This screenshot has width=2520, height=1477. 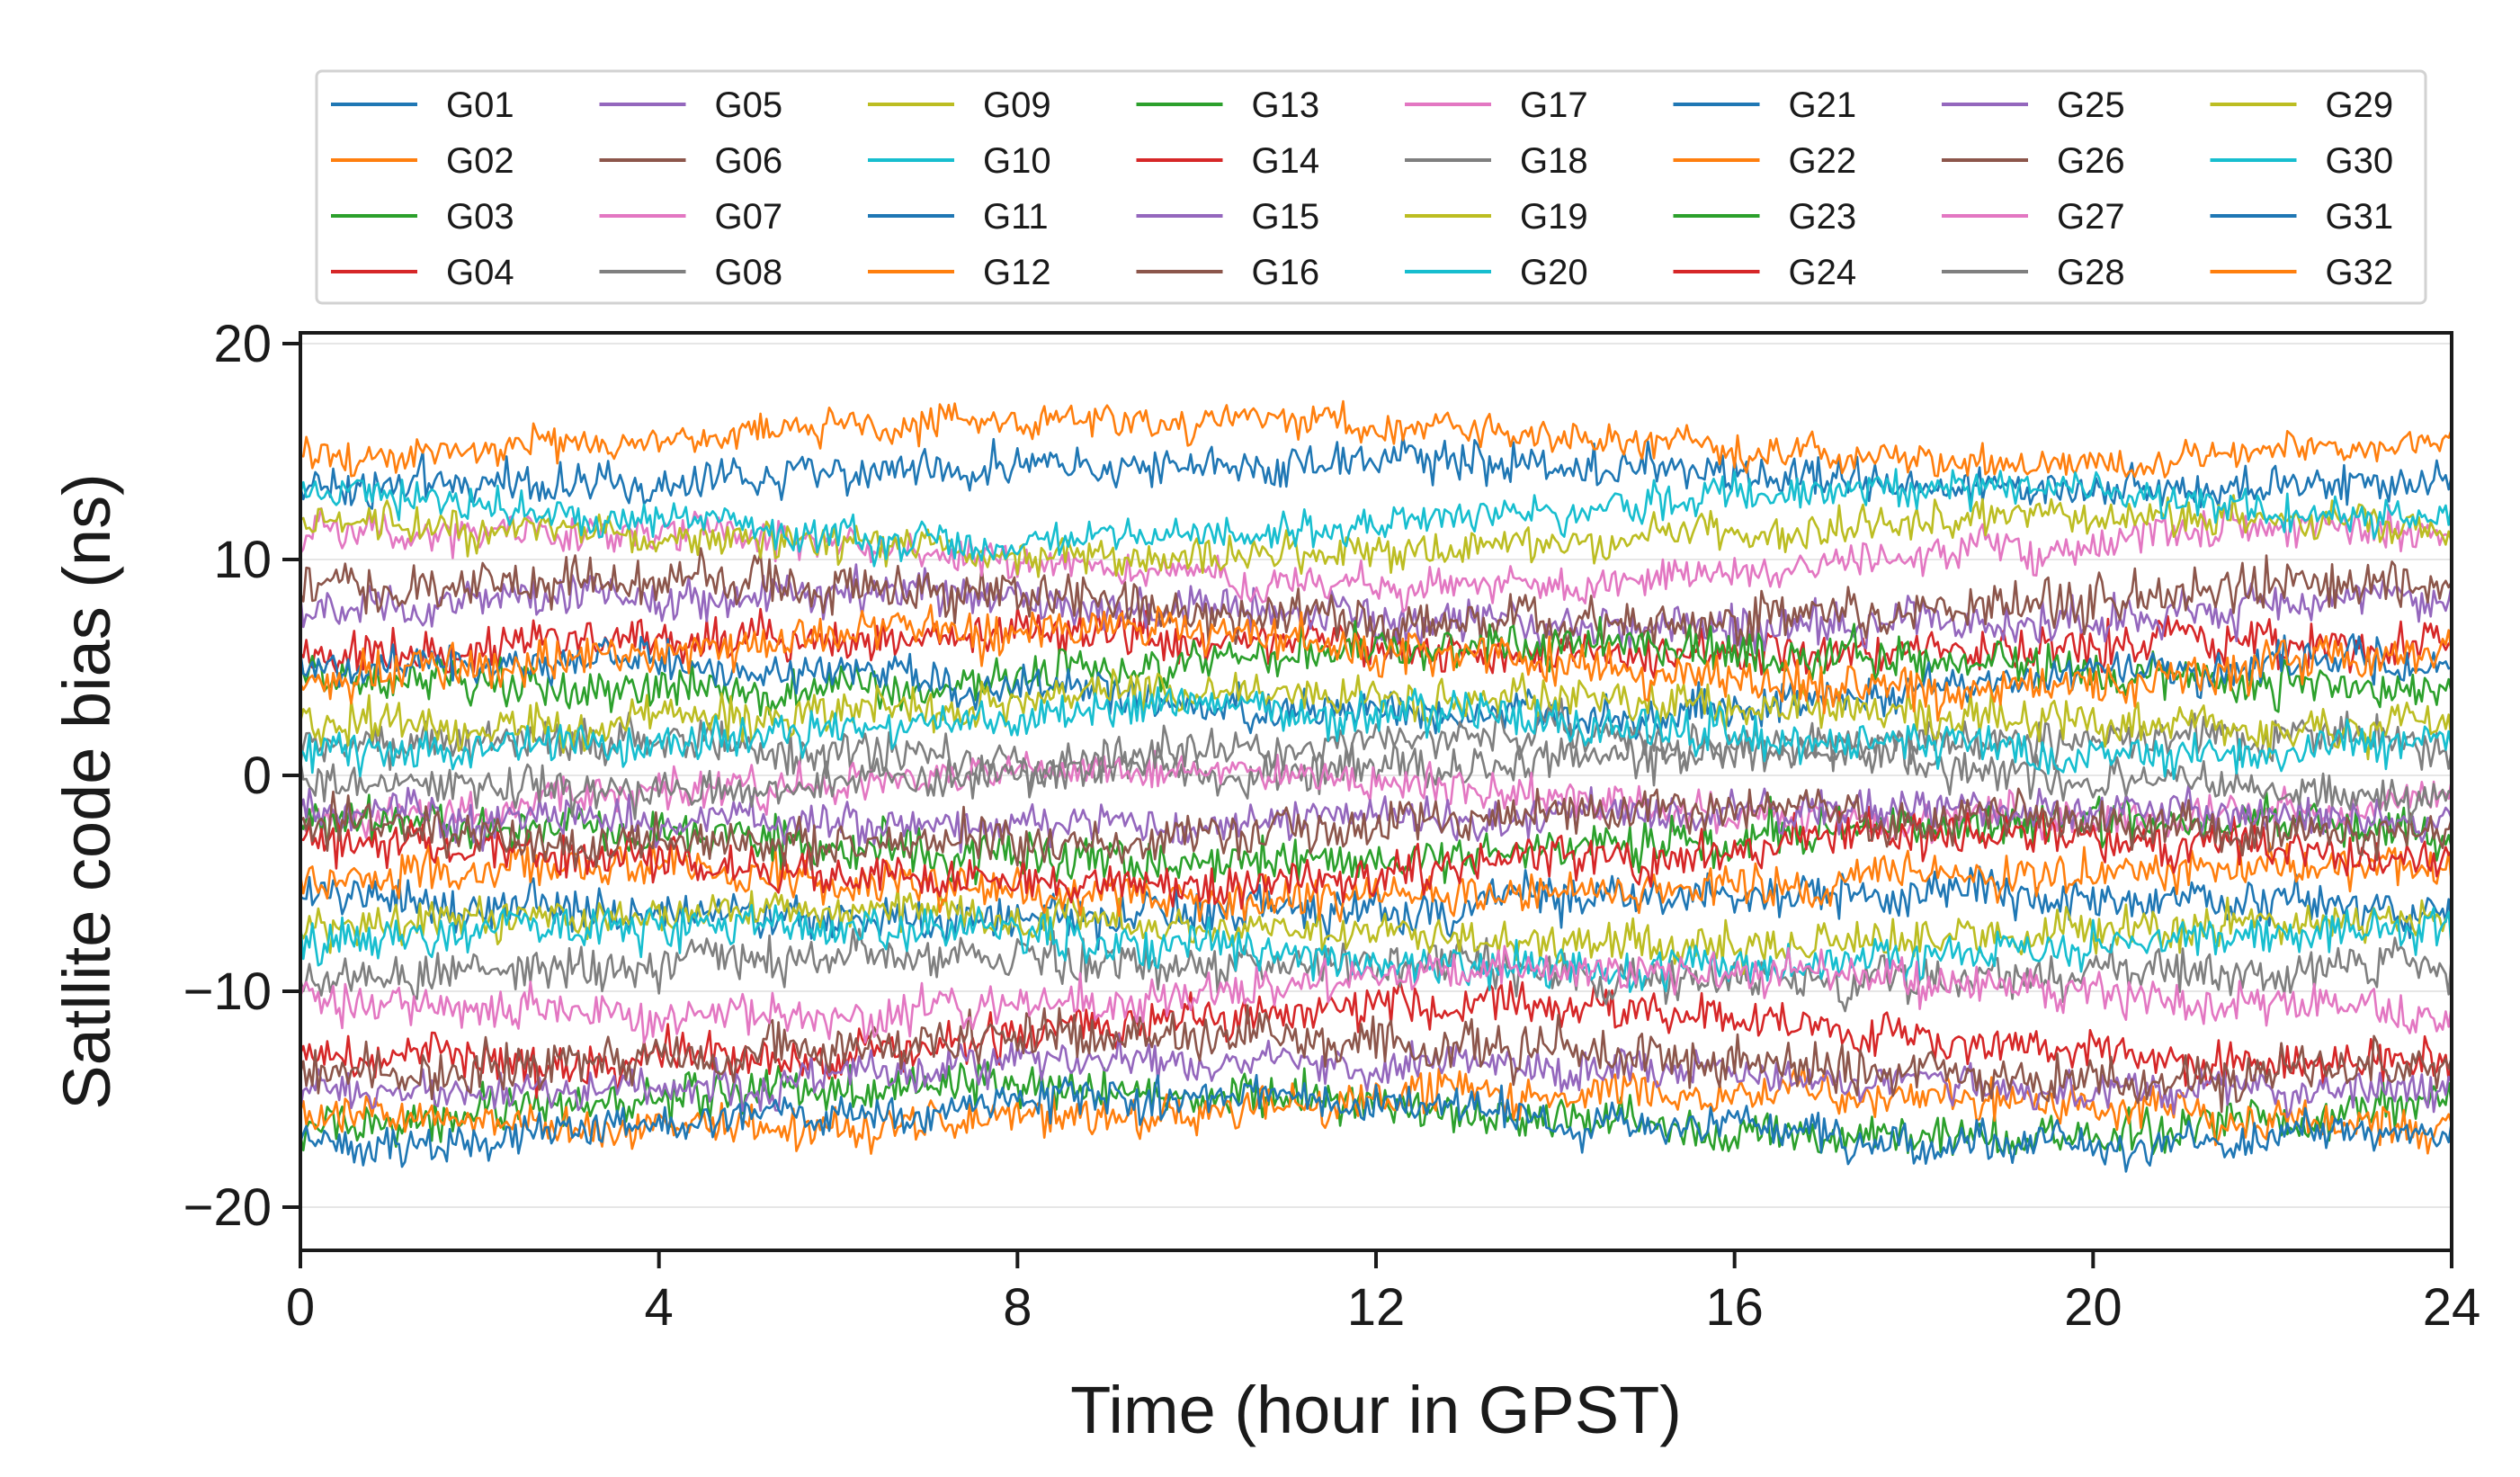 What do you see at coordinates (749, 105) in the screenshot?
I see `legend-label: G05` at bounding box center [749, 105].